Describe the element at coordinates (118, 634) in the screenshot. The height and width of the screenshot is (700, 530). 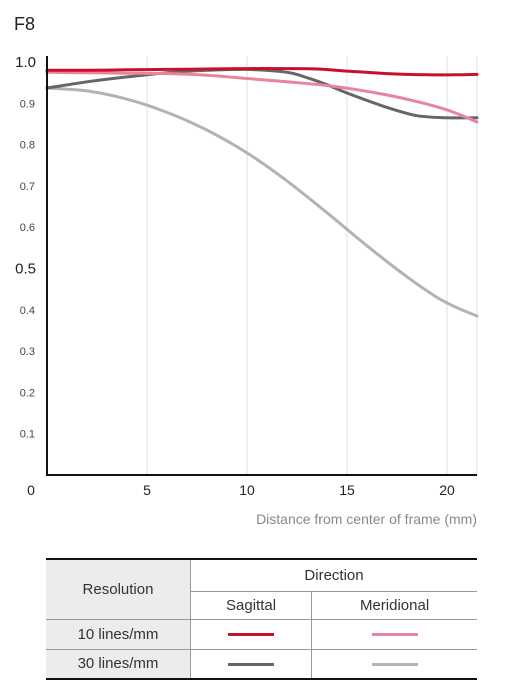
I see `legend-row-label: 10 lines/mm` at that location.